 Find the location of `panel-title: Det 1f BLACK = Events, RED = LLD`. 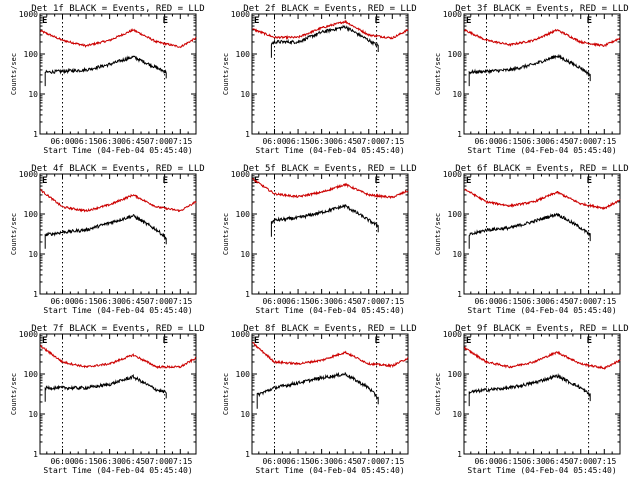

panel-title: Det 1f BLACK = Events, RED = LLD is located at coordinates (117, 9).